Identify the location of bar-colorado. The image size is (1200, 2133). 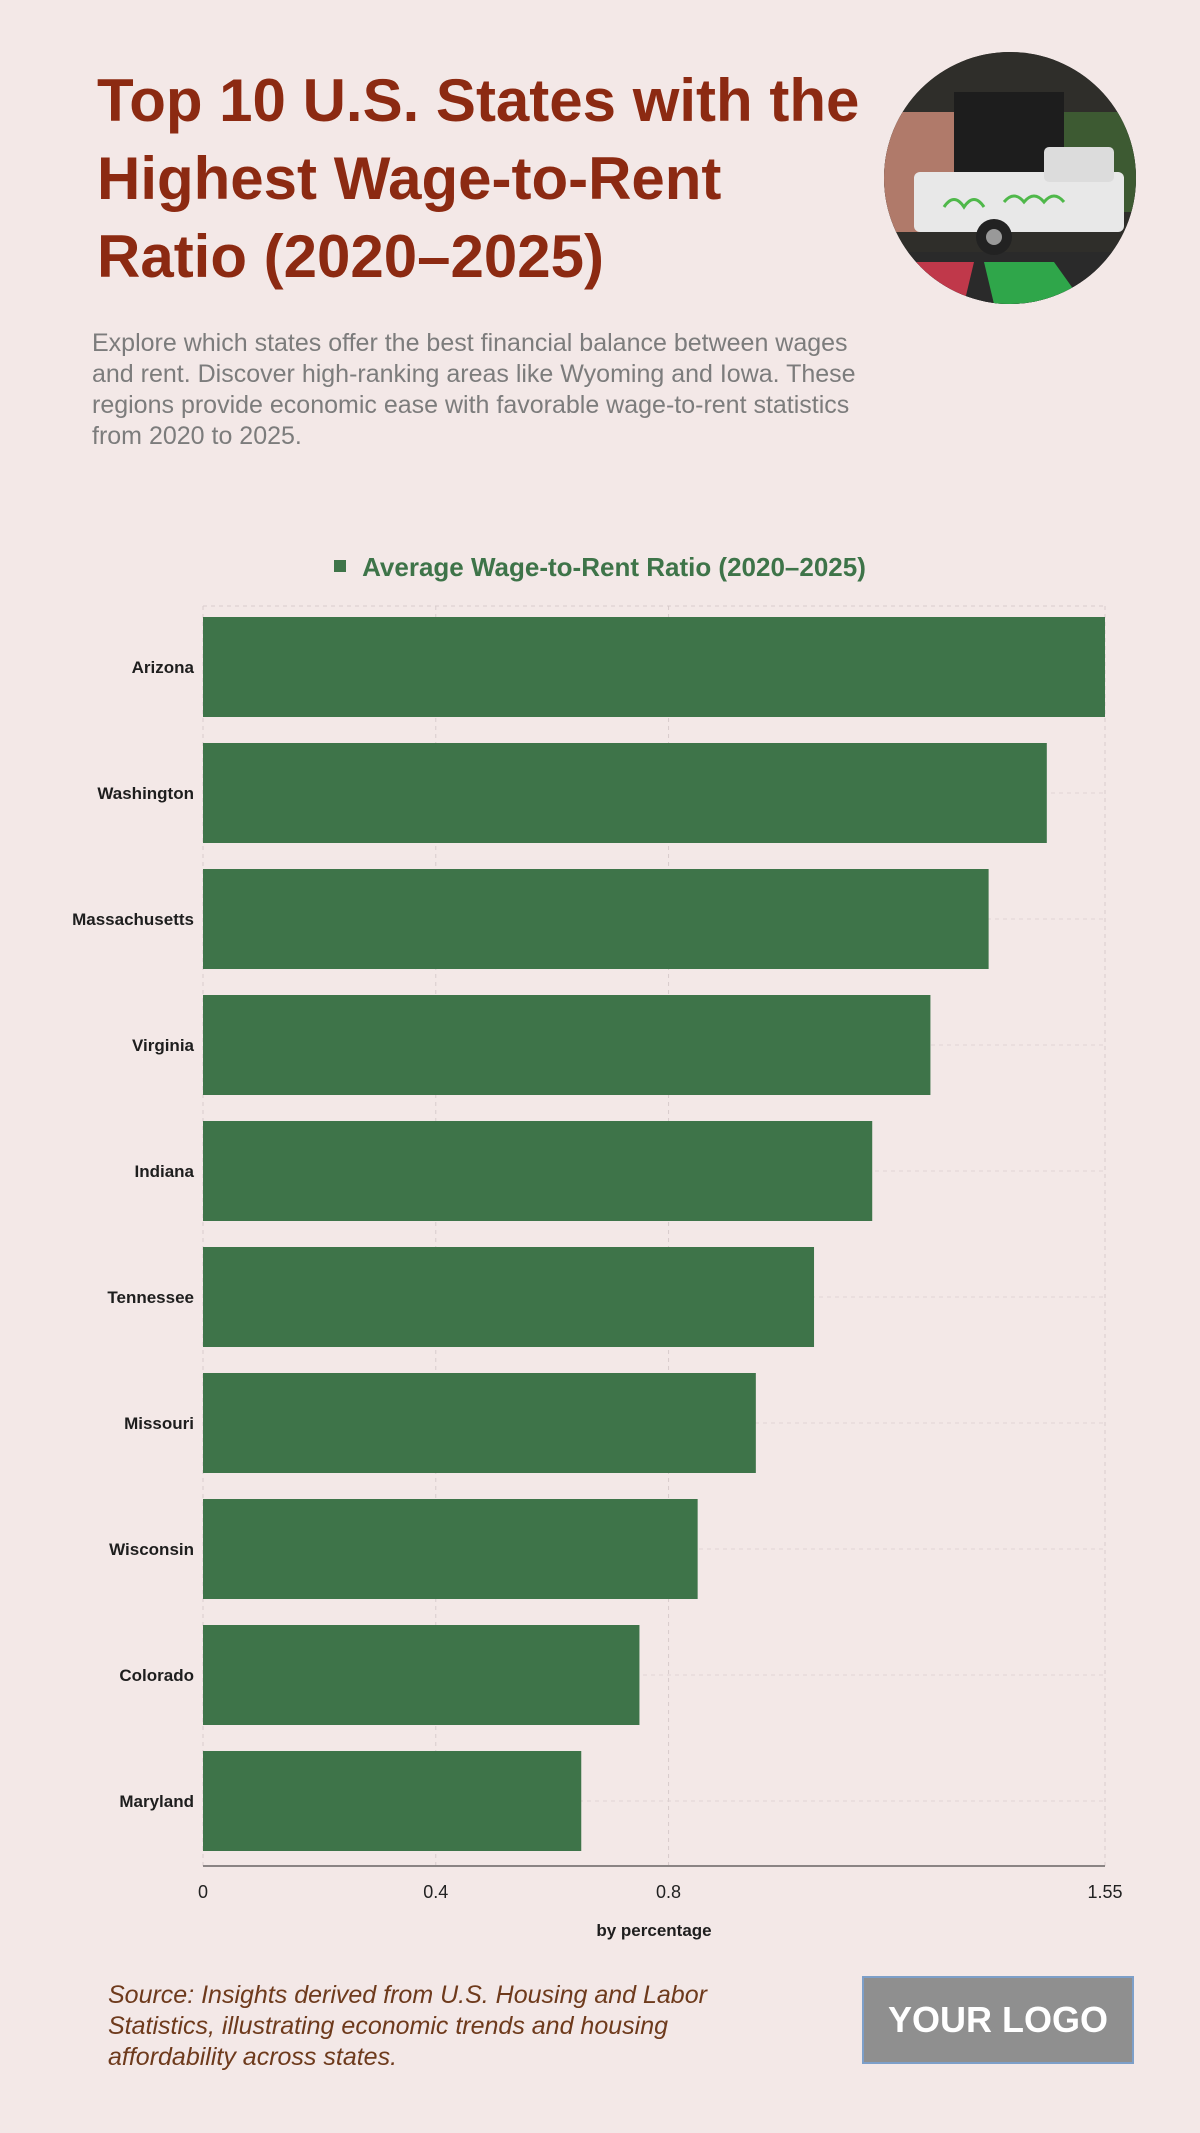
(421, 1675).